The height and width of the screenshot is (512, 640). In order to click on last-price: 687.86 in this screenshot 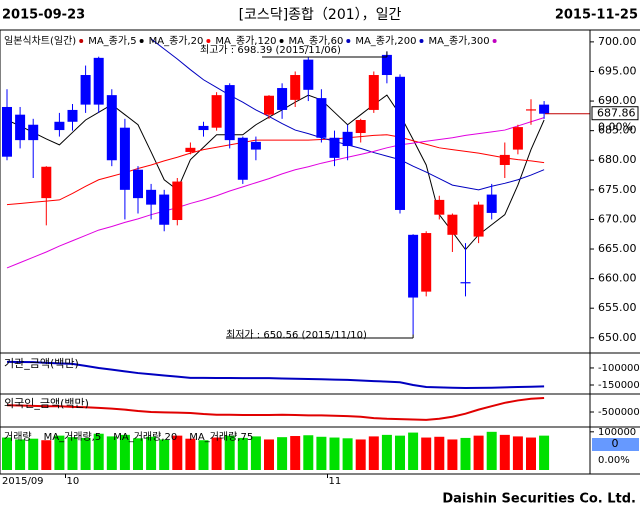, I will do `click(616, 113)`.